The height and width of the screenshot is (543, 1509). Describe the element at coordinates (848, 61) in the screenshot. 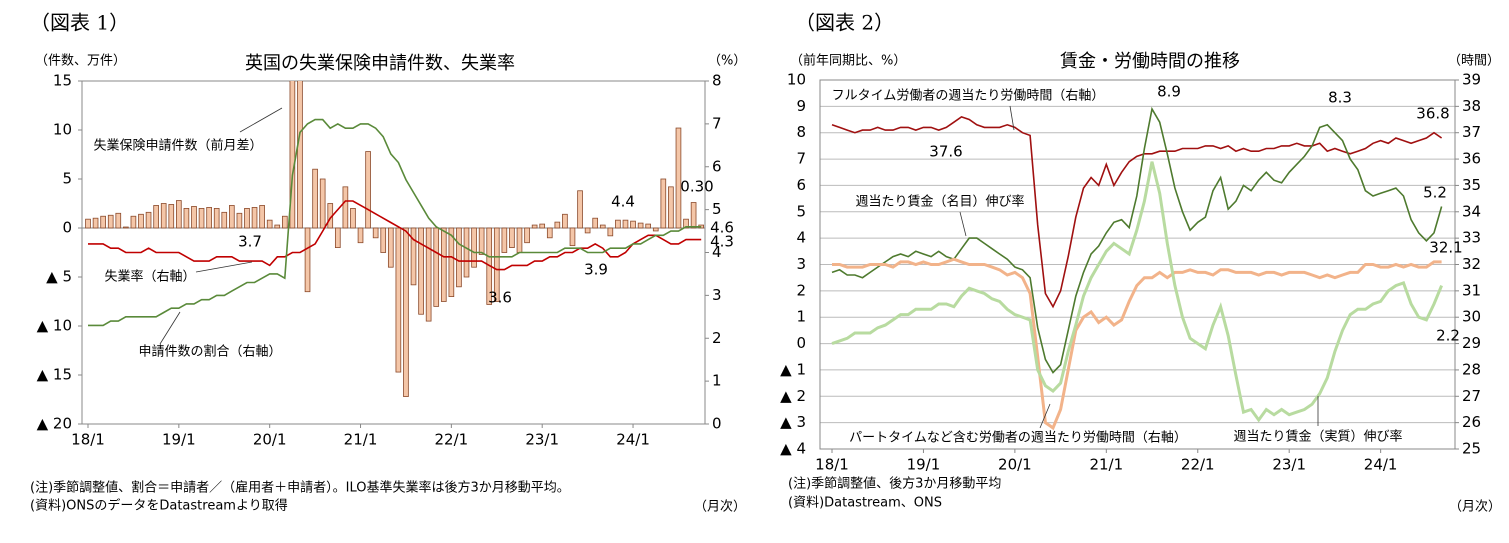

I see `y-axis-label: （前年同期比、%）` at that location.